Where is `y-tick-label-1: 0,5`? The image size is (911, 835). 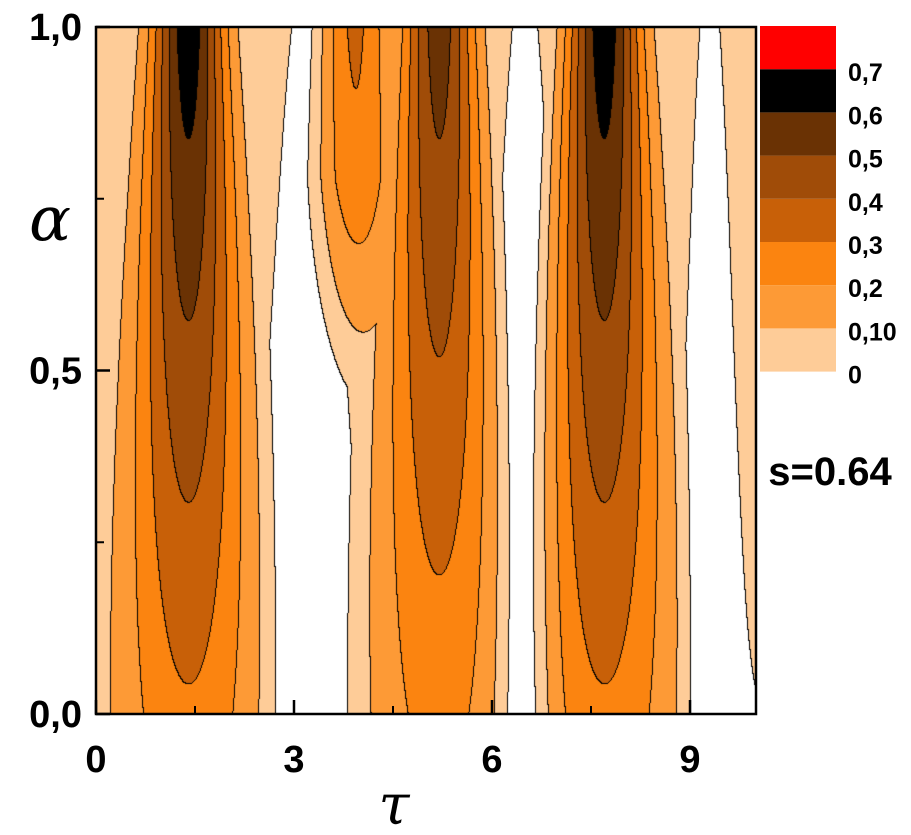 y-tick-label-1: 0,5 is located at coordinates (55, 372).